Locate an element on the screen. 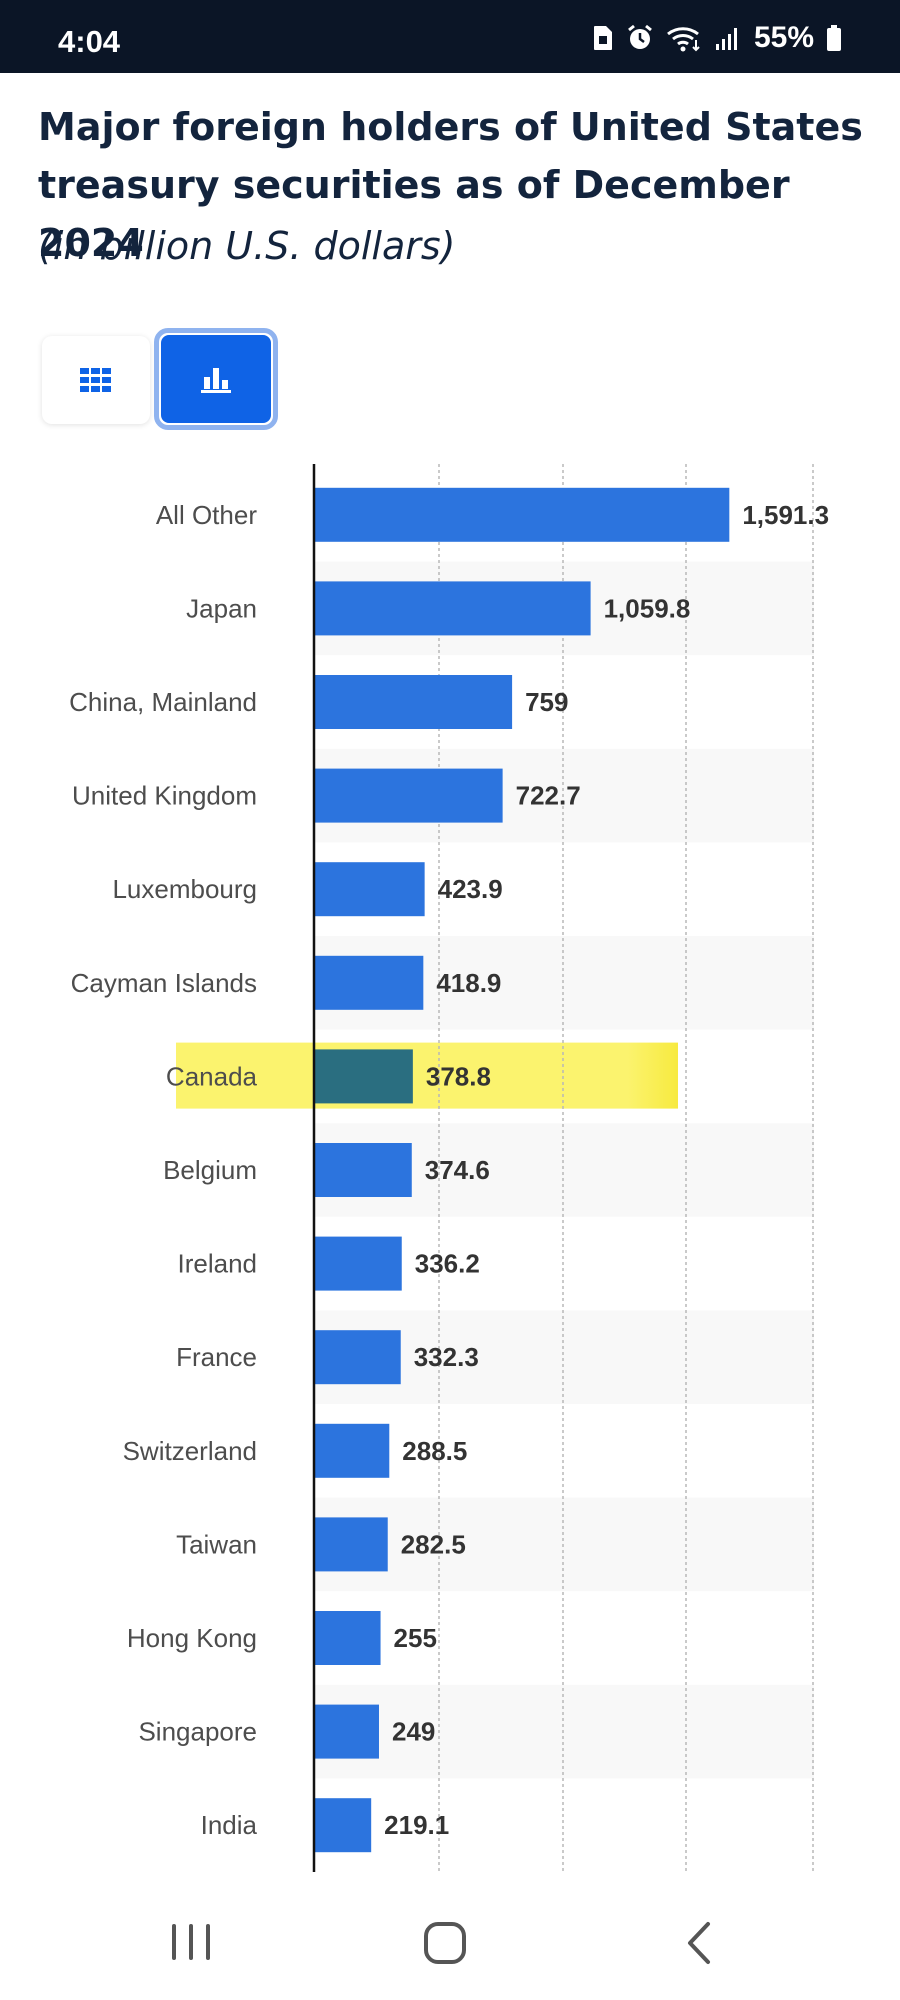 This screenshot has height=2000, width=900. highlight-marker is located at coordinates (427, 1075).